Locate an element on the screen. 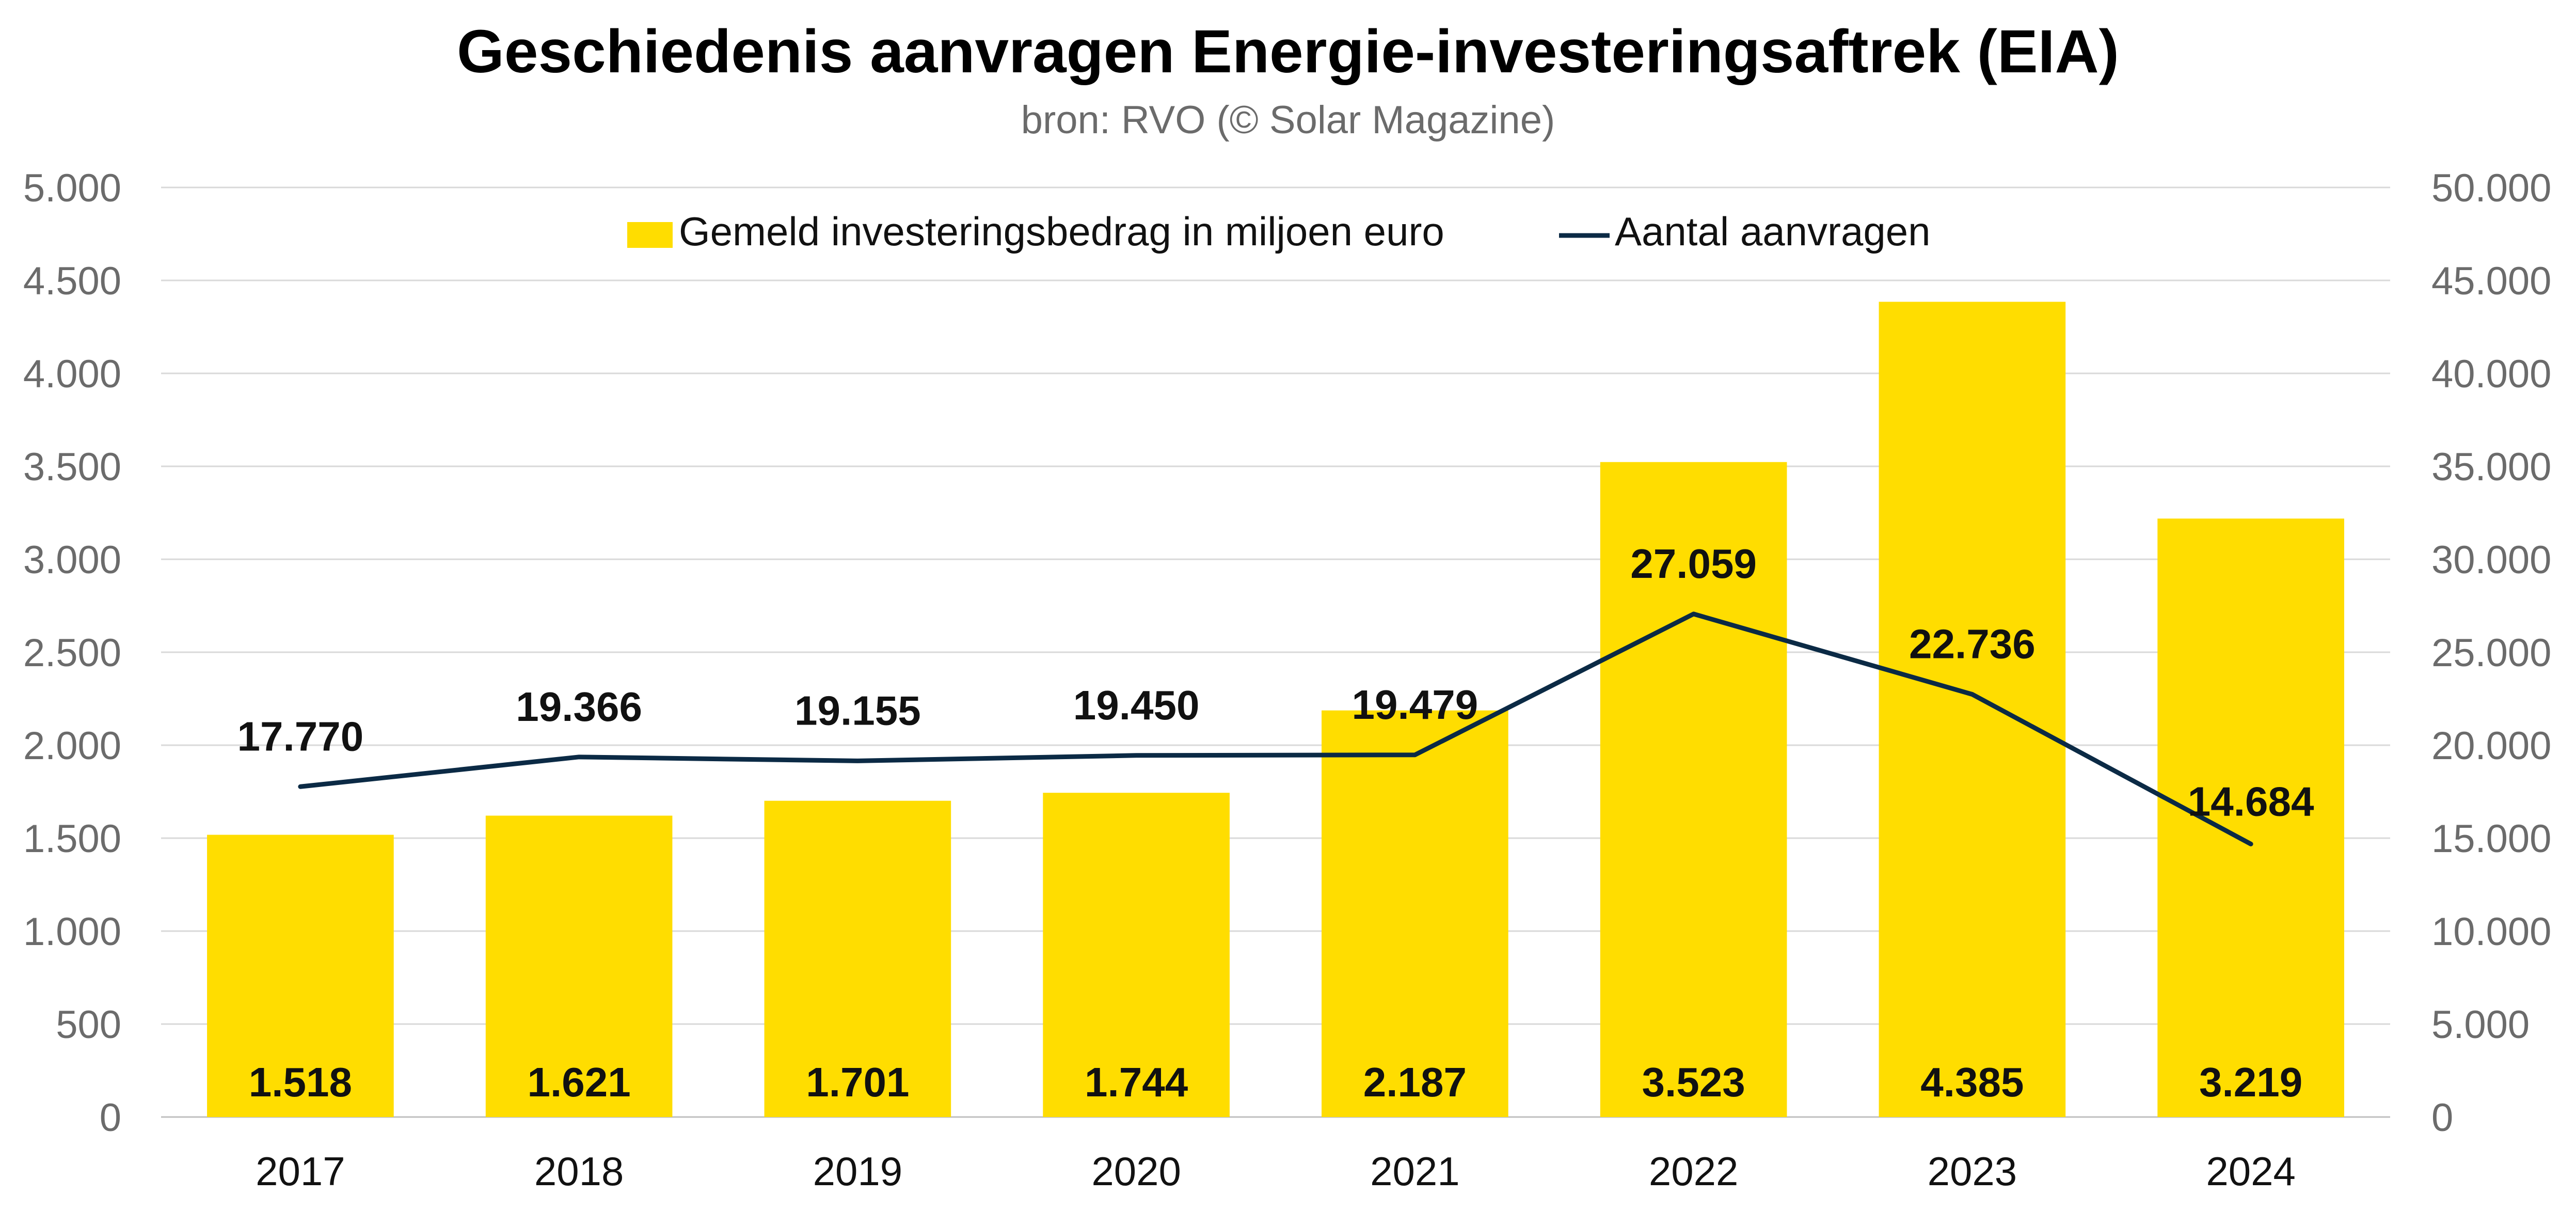 This screenshot has height=1211, width=2576. right-tick-label: 50.000 is located at coordinates (2491, 188).